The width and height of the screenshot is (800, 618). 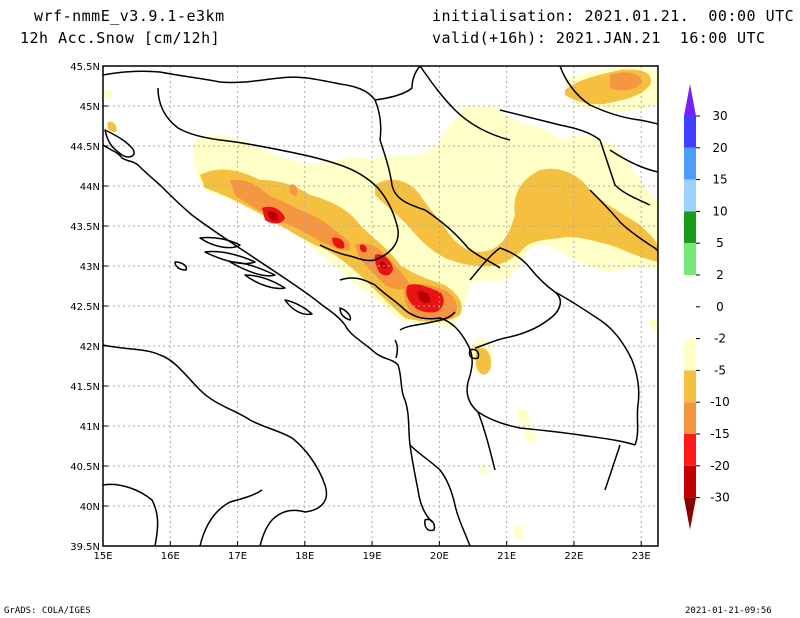 What do you see at coordinates (720, 370) in the screenshot?
I see `colorbar-label: -5` at bounding box center [720, 370].